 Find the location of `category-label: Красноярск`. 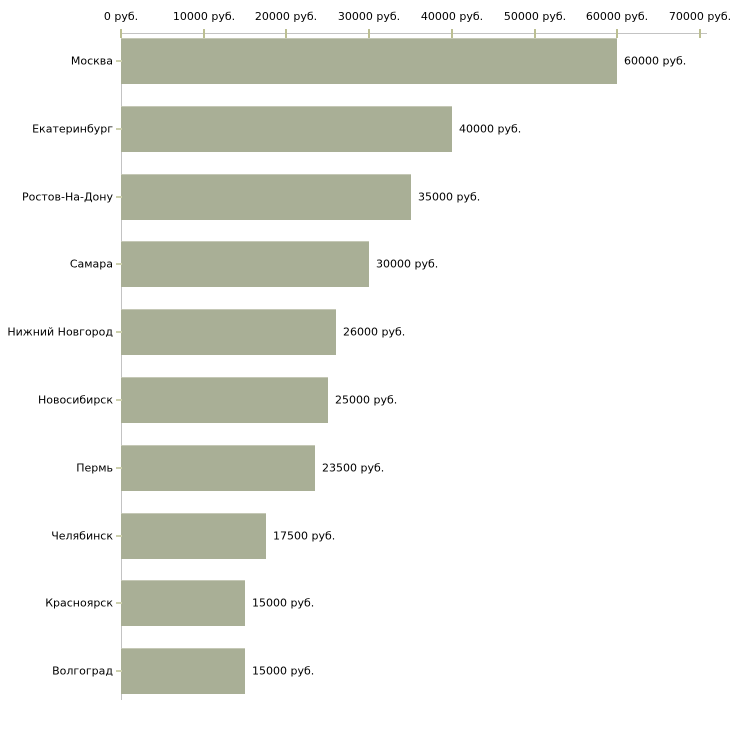

category-label: Красноярск is located at coordinates (79, 603).